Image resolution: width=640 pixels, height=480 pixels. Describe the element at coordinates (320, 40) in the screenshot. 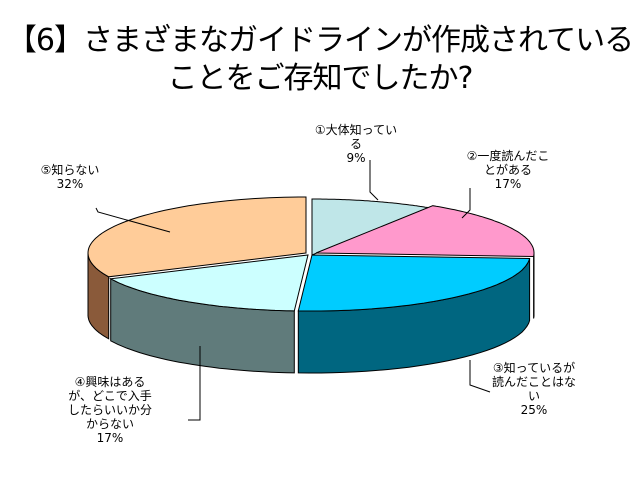

I see `chart-title-line-1: 【6】さまざまなガイドラインが作成されている` at that location.